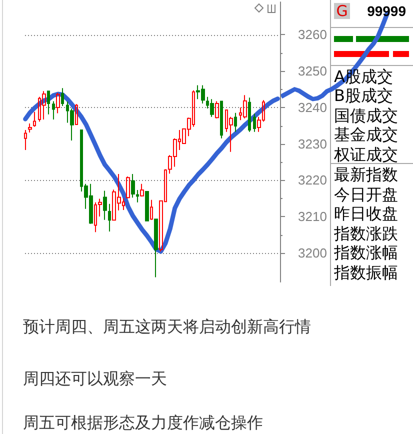 Image resolution: width=413 pixels, height=434 pixels. I want to click on text: 周五可根据形态及力度作减仓操作, so click(143, 423).